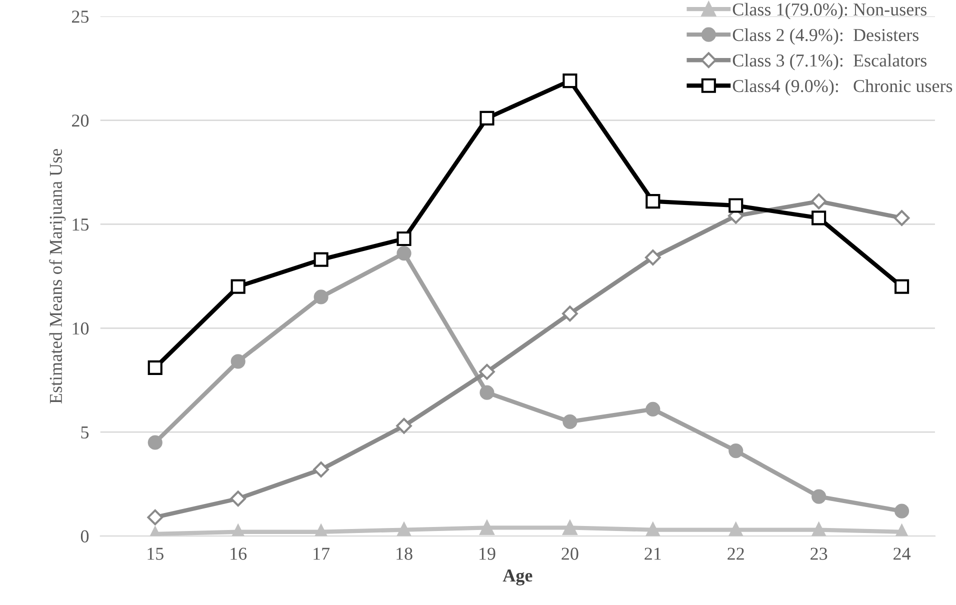 This screenshot has height=605, width=956. Describe the element at coordinates (736, 554) in the screenshot. I see `x-tick-label: 22` at that location.